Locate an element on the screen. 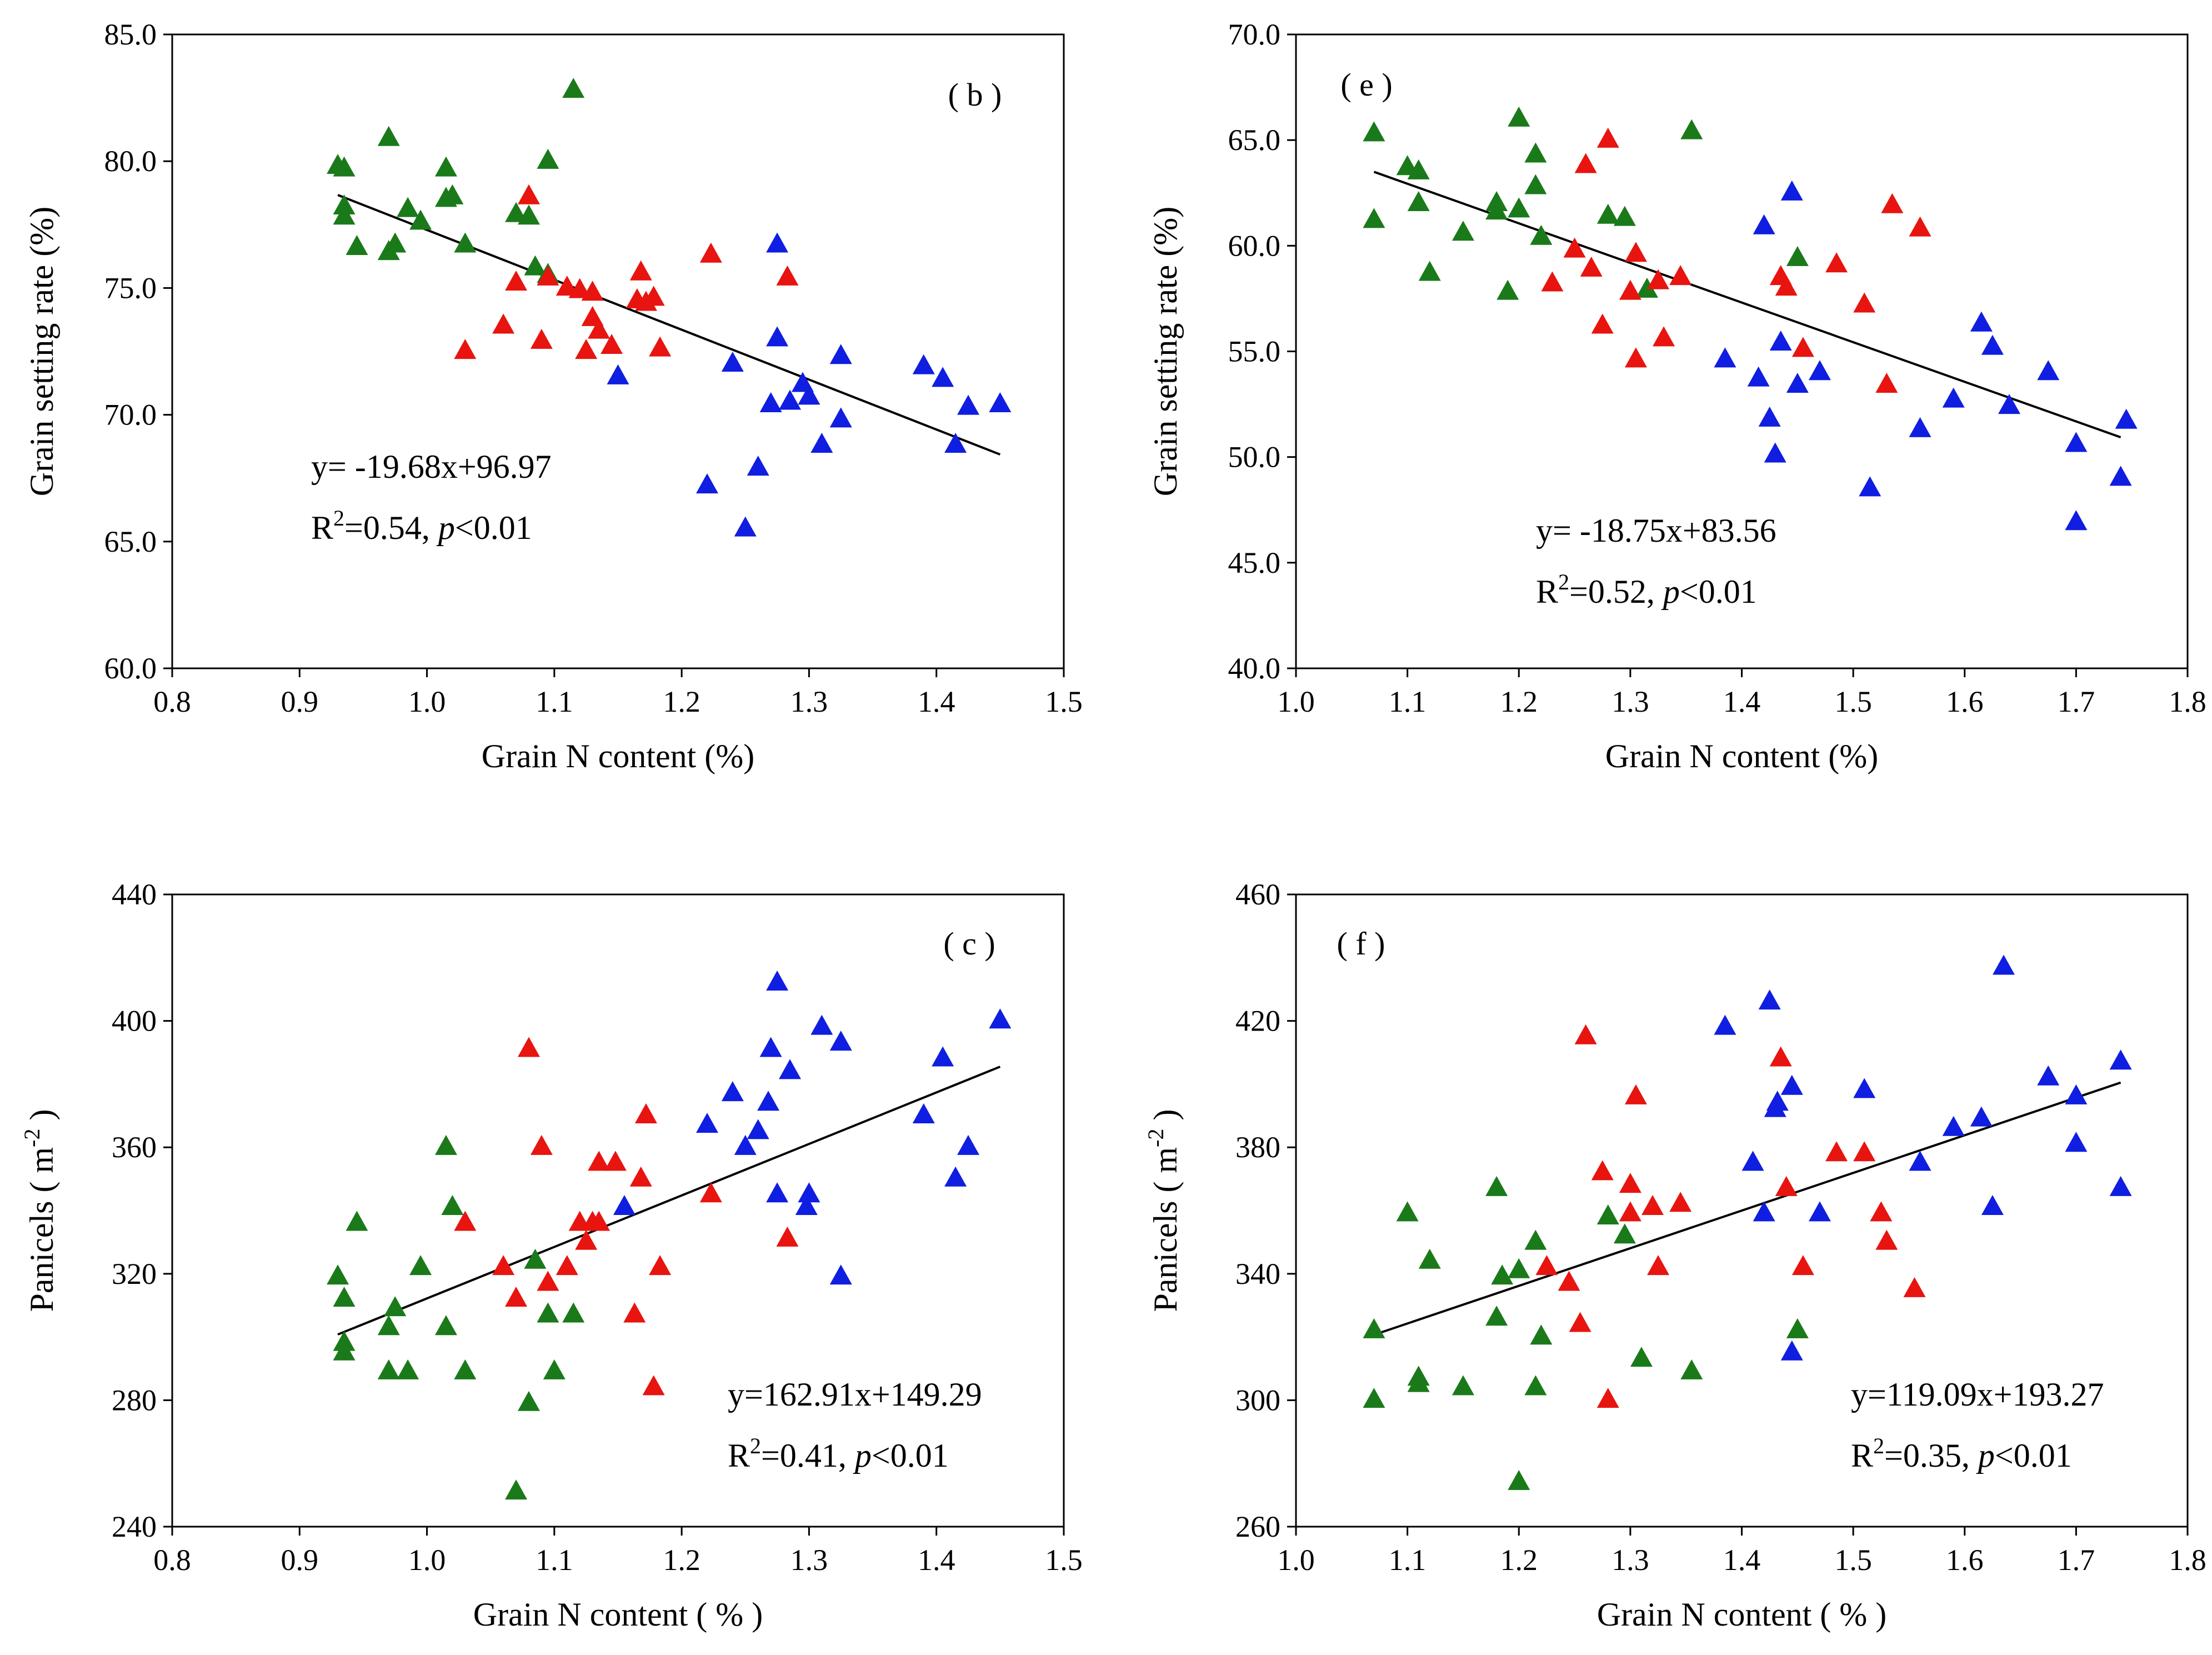  x-tick-label: 1.0 is located at coordinates (427, 701).